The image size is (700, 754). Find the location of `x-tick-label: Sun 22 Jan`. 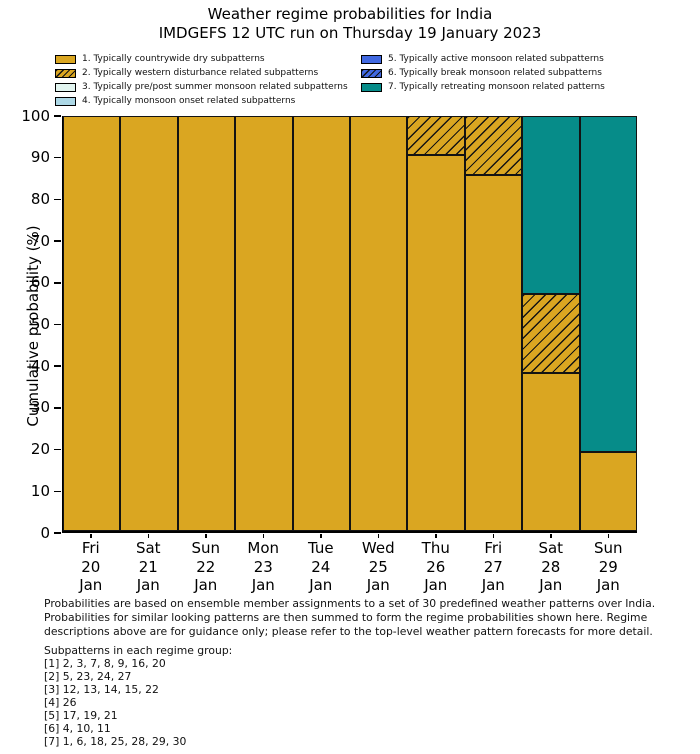

x-tick-label: Sun 22 Jan is located at coordinates (206, 567).